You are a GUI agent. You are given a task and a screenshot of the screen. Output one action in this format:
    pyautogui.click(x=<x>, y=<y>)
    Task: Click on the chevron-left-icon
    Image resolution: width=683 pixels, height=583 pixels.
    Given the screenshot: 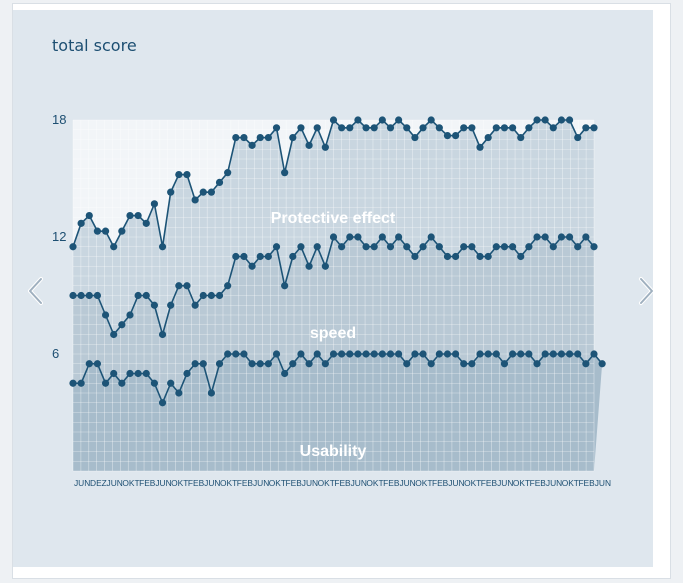 What is the action you would take?
    pyautogui.click(x=36, y=291)
    